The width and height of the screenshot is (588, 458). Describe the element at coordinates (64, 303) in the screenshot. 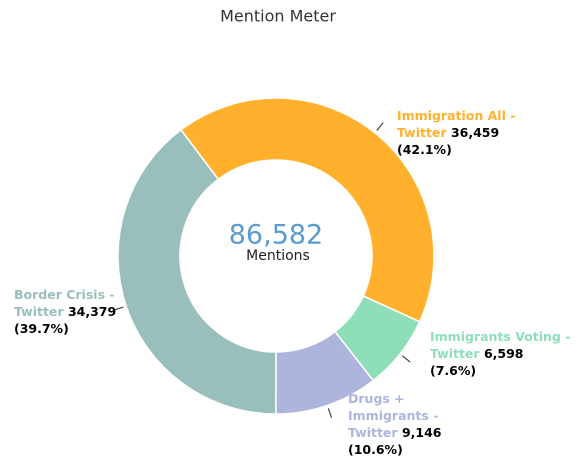

I see `slice-name: Border Crisis - Twitter` at that location.